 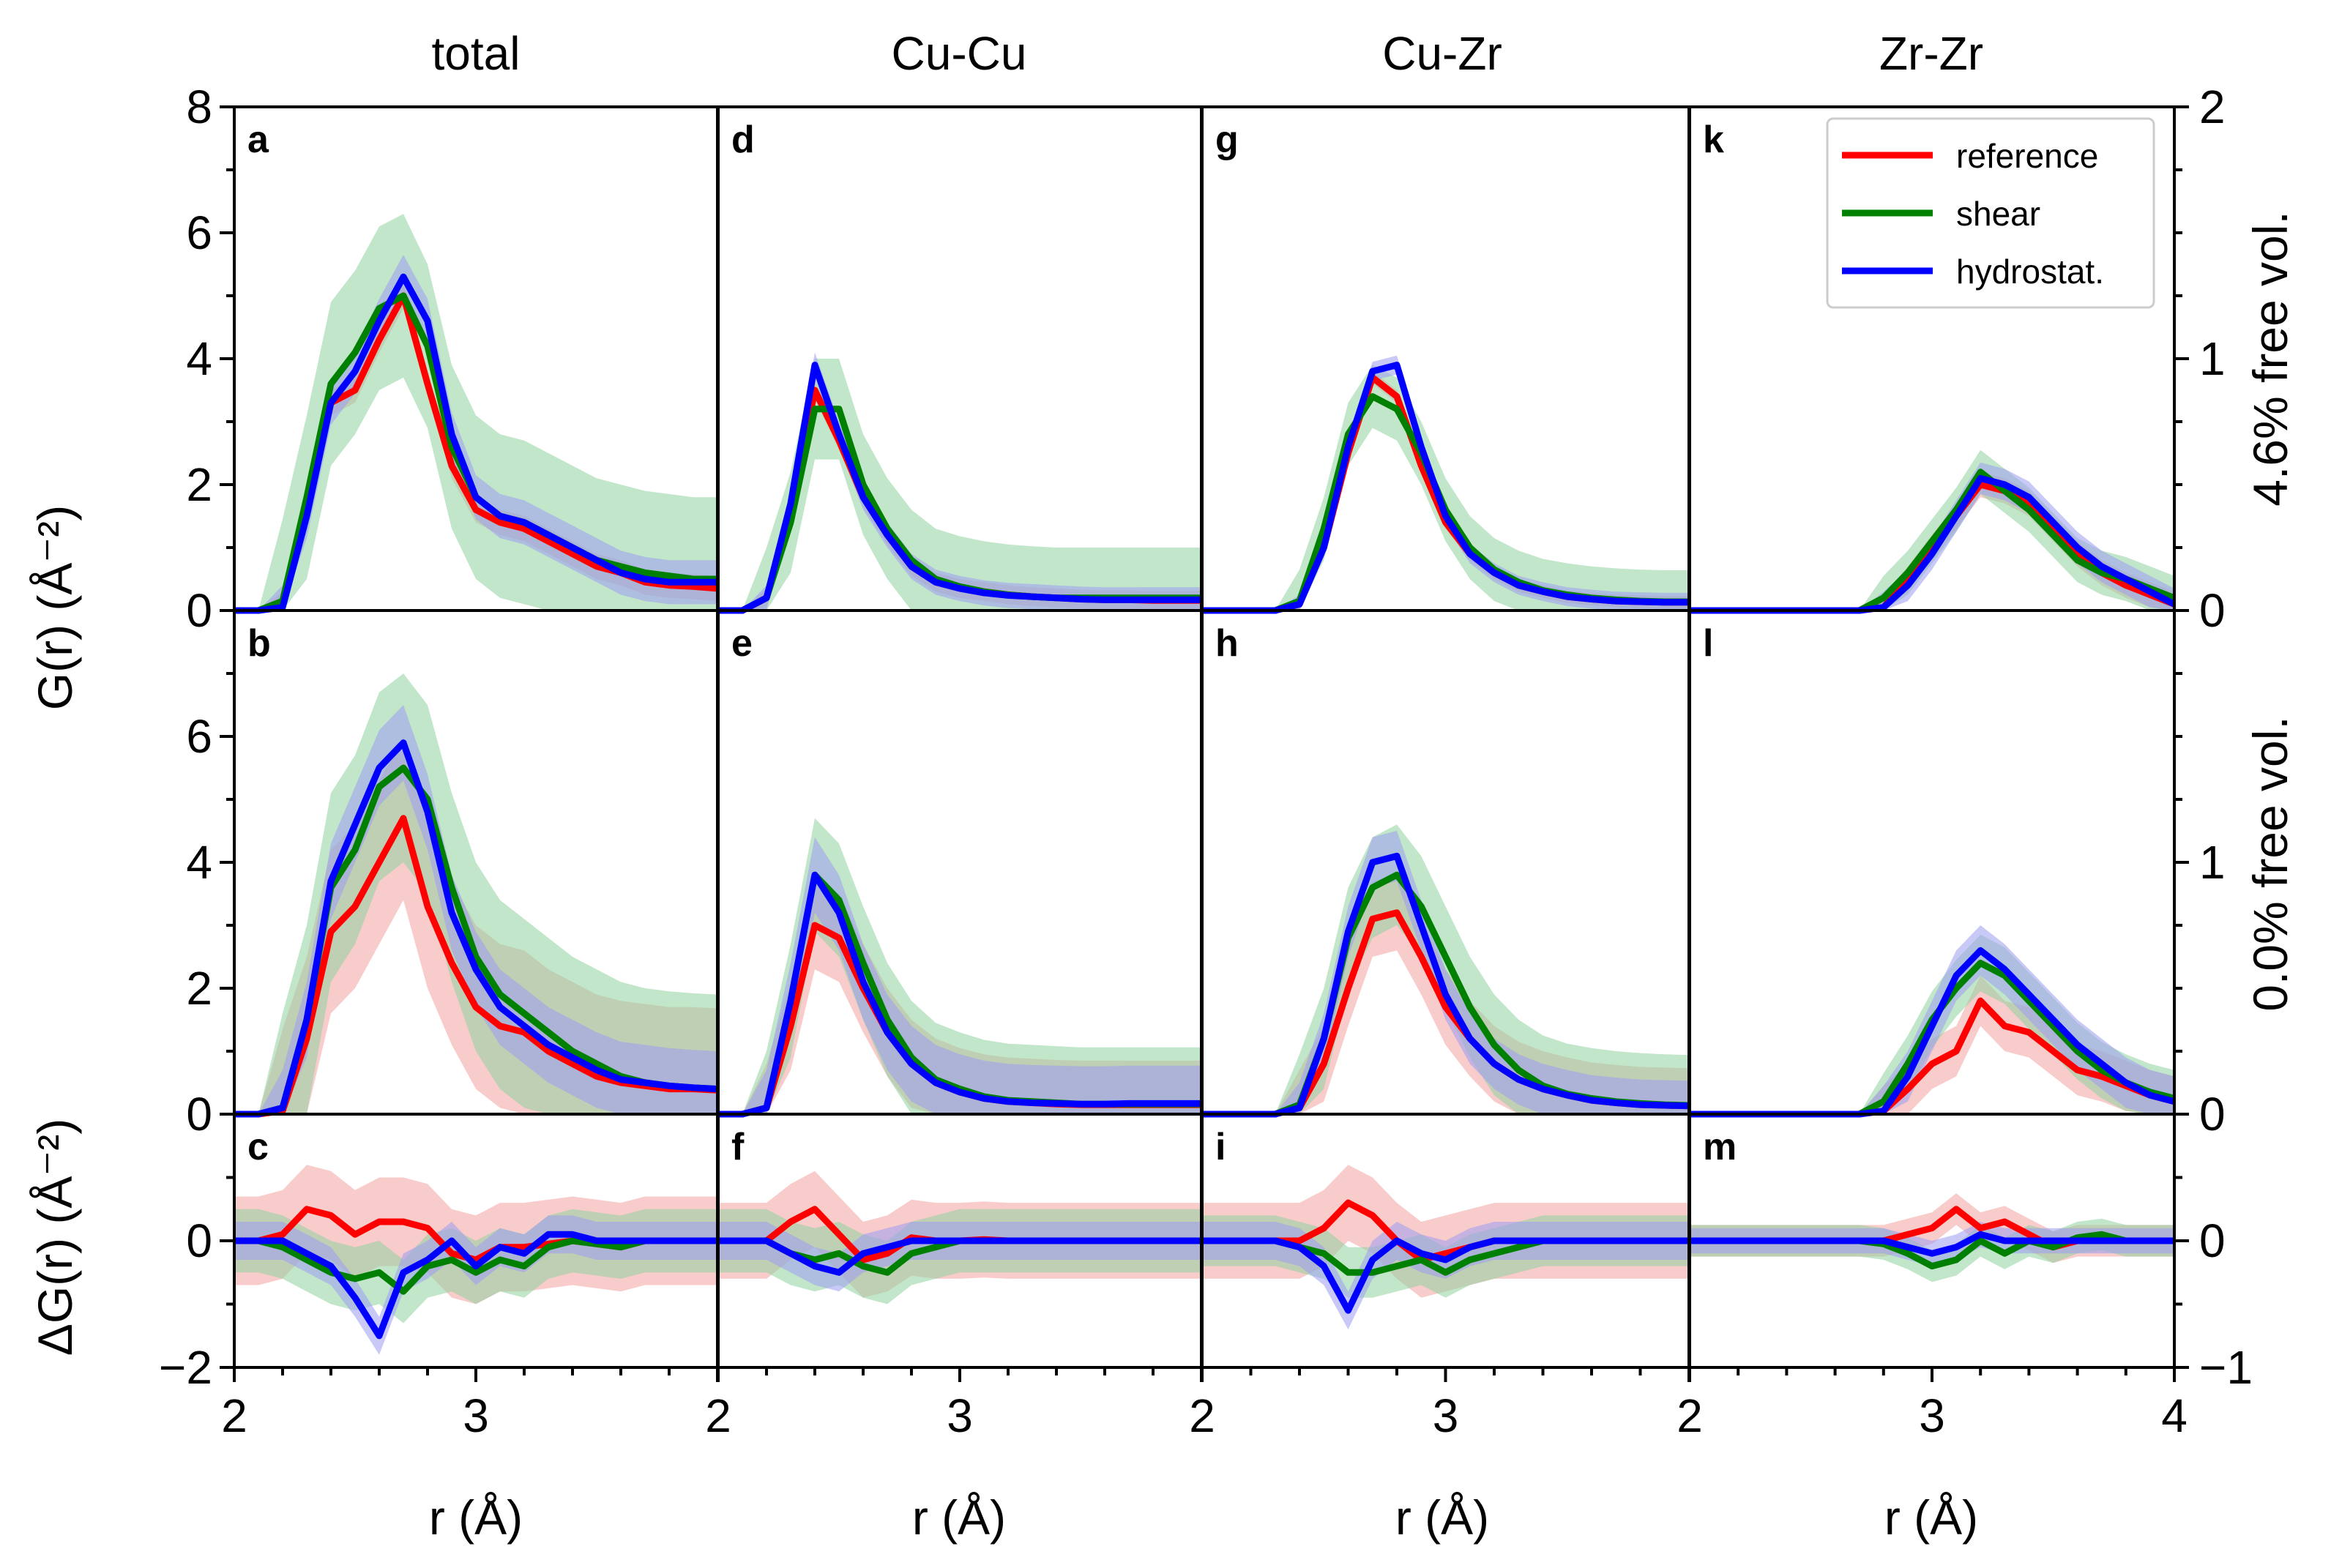 I want to click on band-g-shear, so click(x=1445, y=488).